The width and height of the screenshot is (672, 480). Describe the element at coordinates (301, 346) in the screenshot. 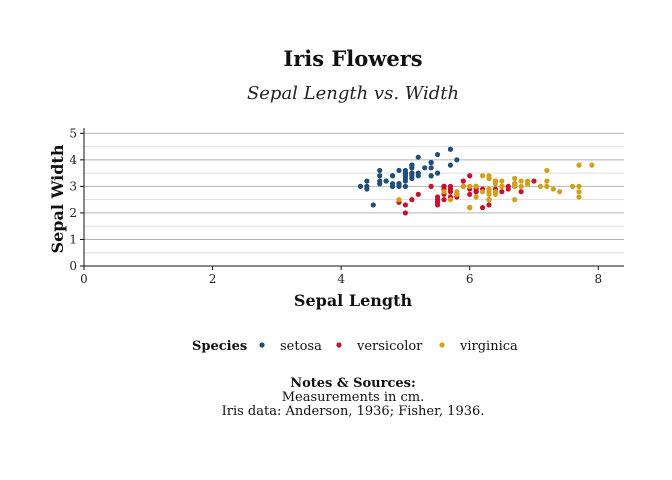

I see `legend-label-setosa: setosa` at that location.